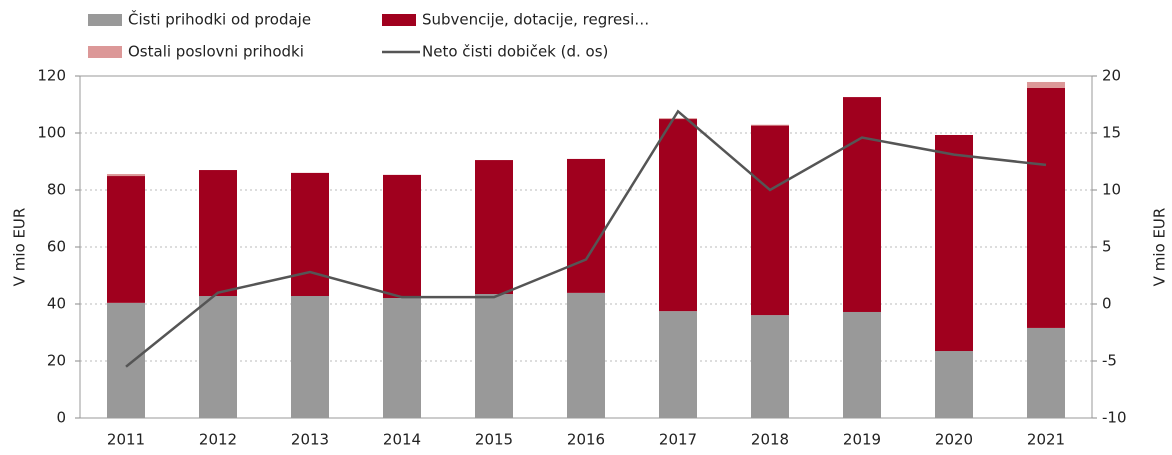 The image size is (1172, 455). Describe the element at coordinates (56, 247) in the screenshot. I see `y-tick-label: 60` at that location.